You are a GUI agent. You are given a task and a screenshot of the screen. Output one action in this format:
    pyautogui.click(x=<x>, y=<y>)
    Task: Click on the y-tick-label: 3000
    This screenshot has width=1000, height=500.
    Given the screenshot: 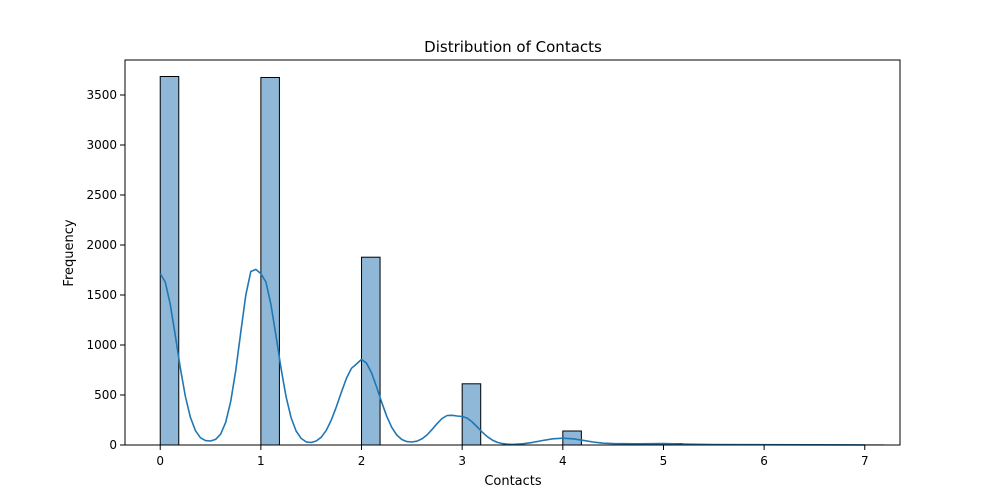 What is the action you would take?
    pyautogui.click(x=101, y=145)
    